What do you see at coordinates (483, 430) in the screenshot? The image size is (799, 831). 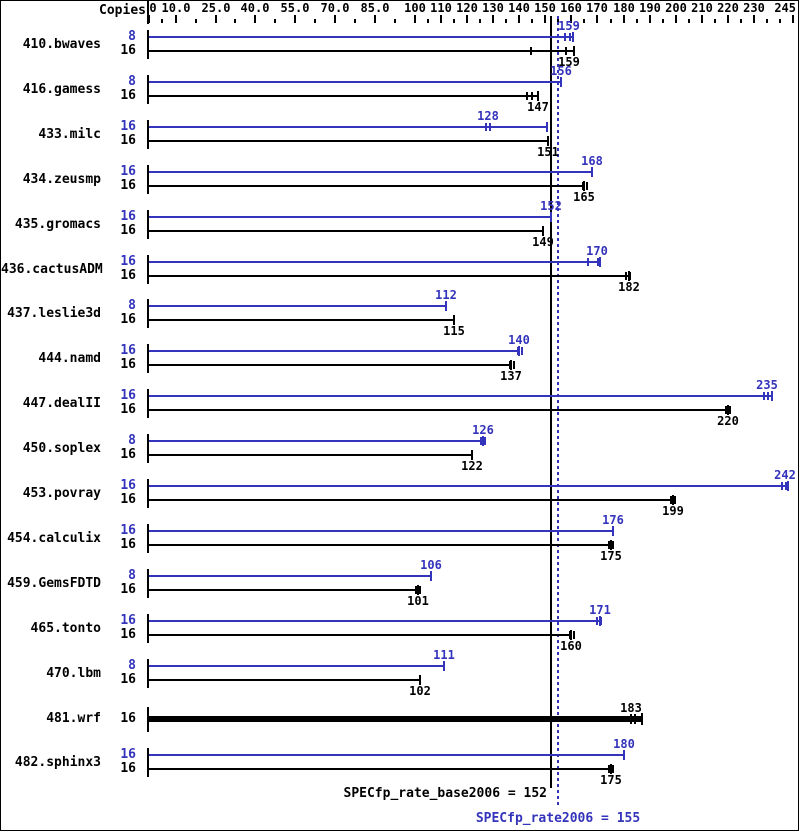 I see `bar-value-label: 126` at bounding box center [483, 430].